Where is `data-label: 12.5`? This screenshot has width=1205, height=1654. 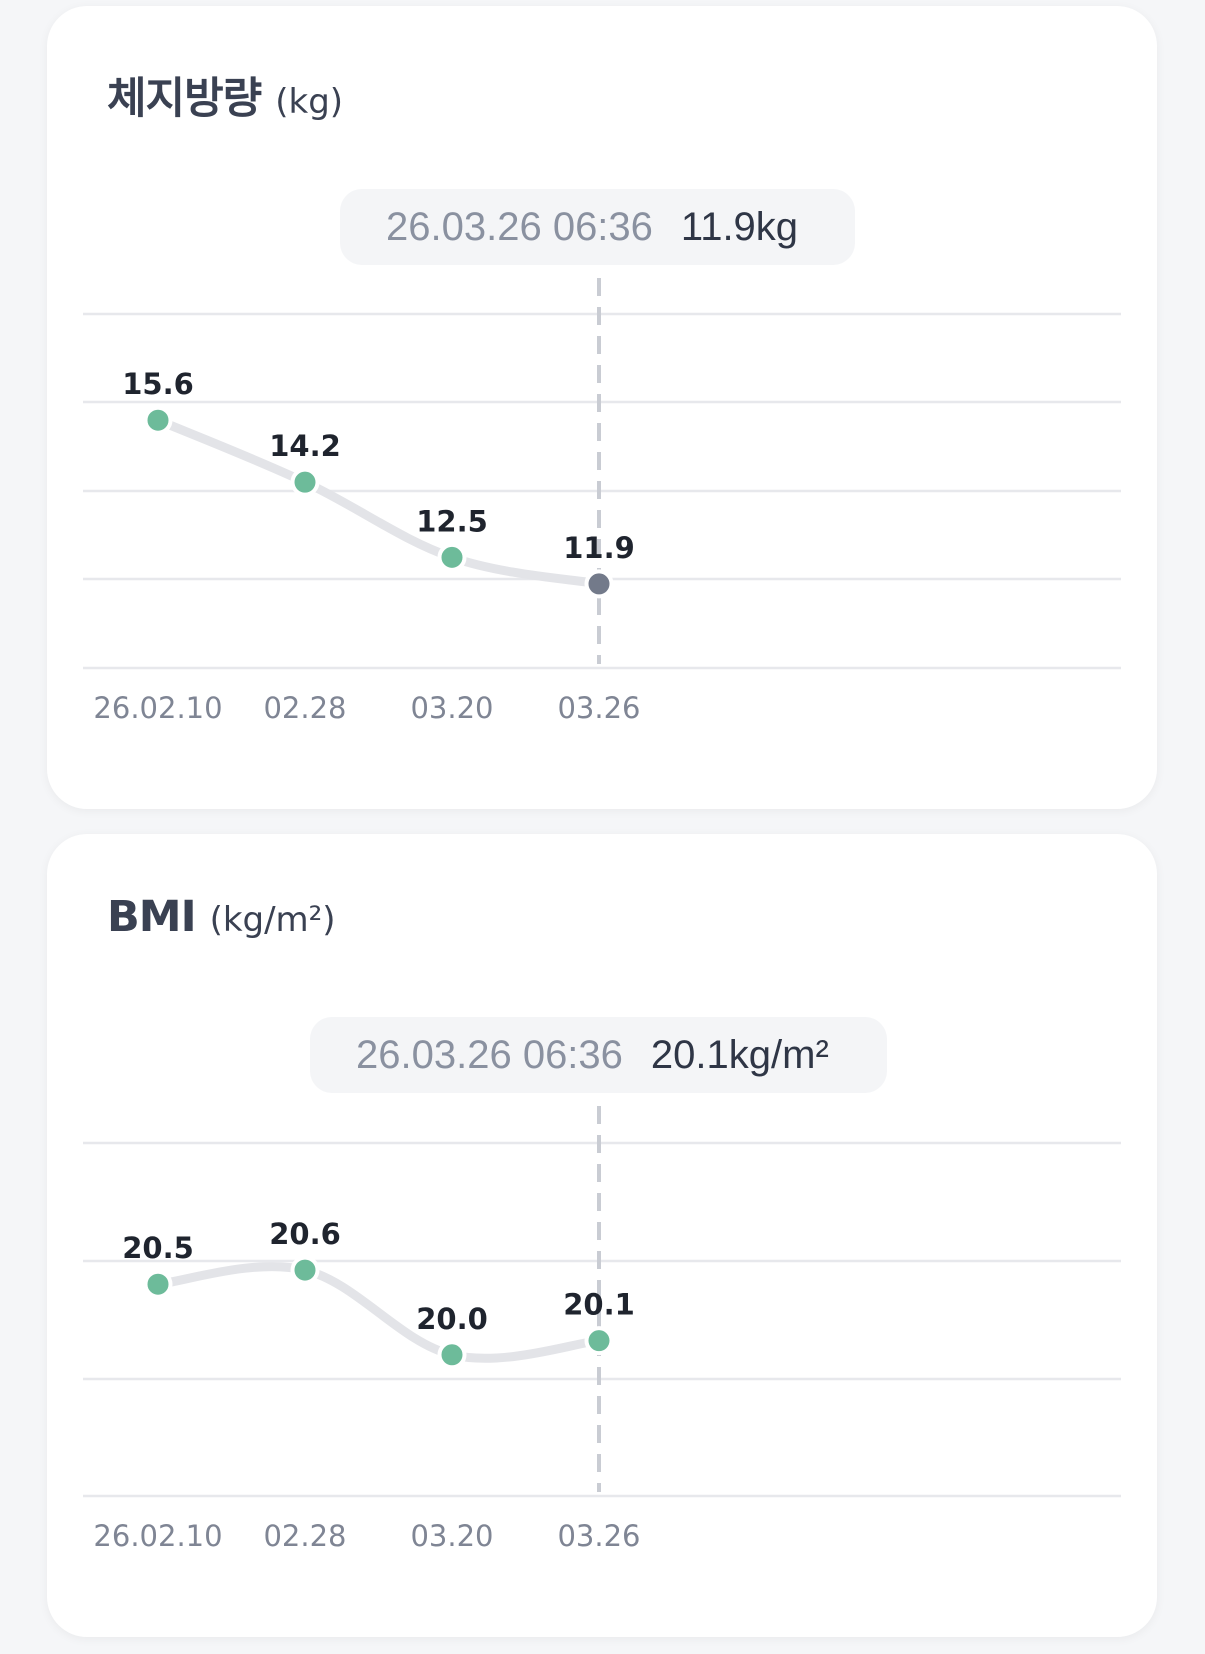 data-label: 12.5 is located at coordinates (452, 521).